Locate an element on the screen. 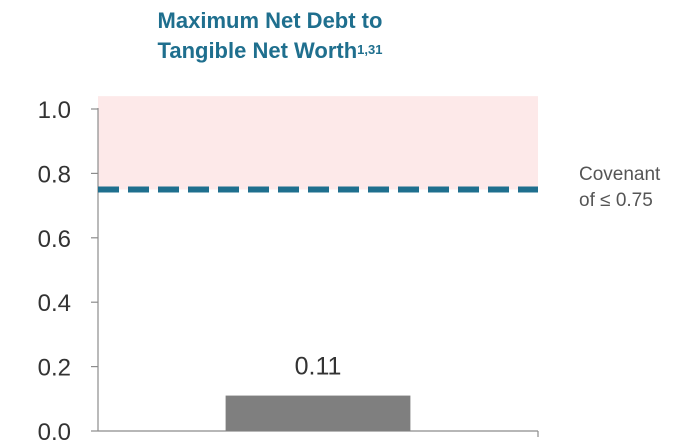  y-tick-label: 0.2 is located at coordinates (54, 368).